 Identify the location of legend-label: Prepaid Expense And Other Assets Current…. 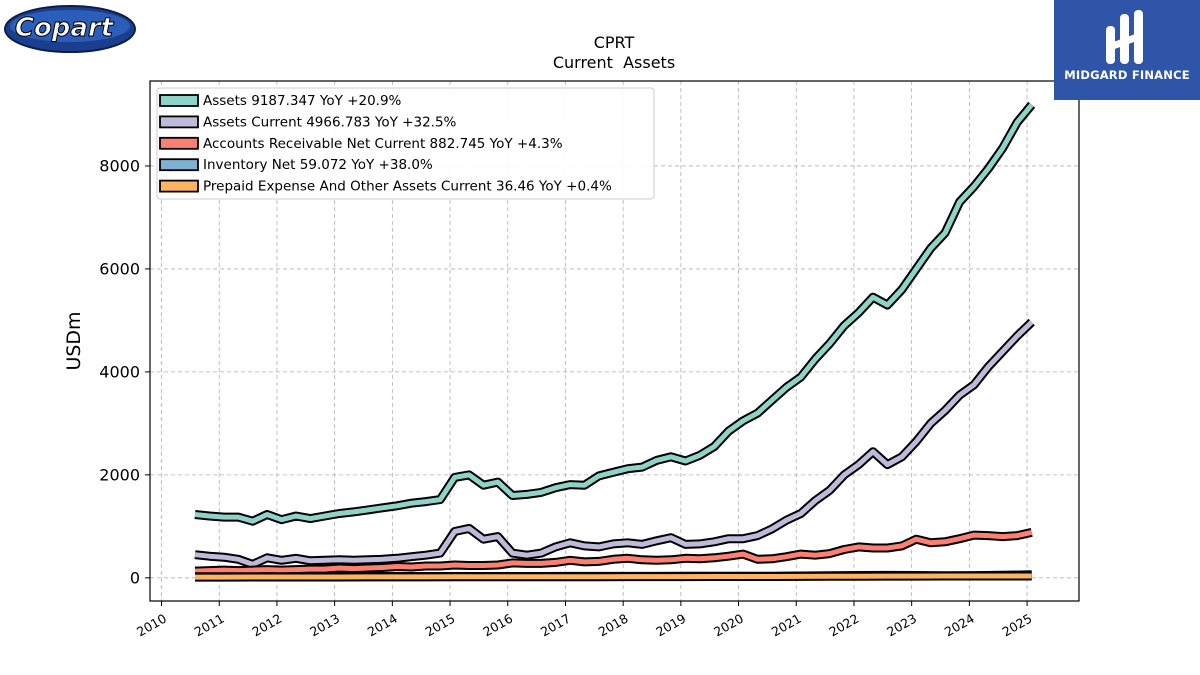
(407, 187).